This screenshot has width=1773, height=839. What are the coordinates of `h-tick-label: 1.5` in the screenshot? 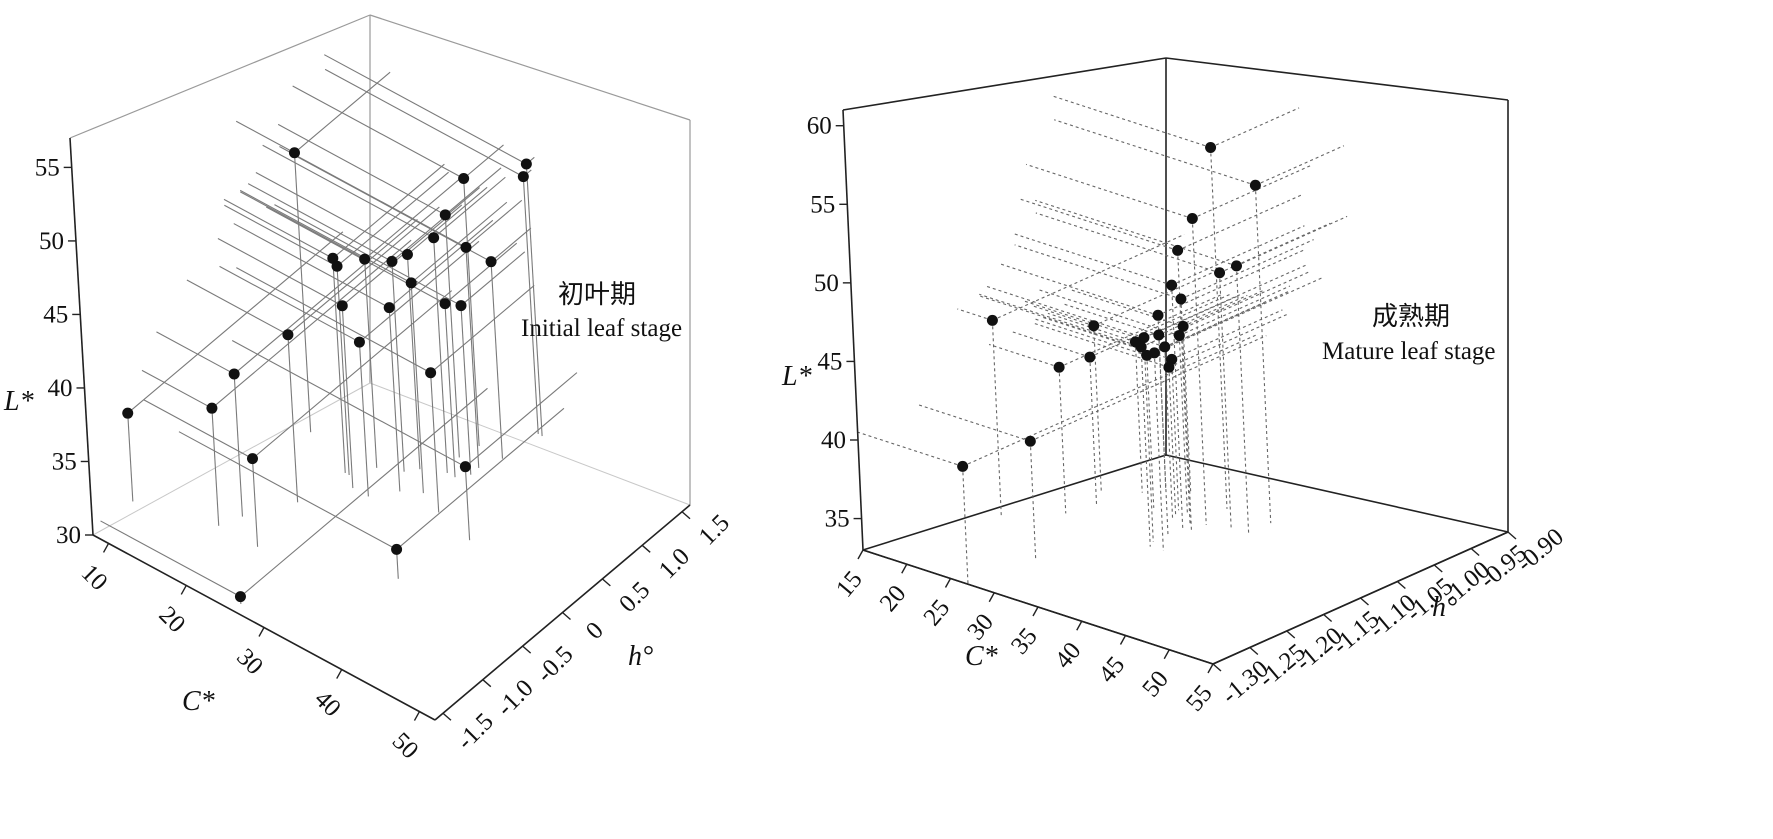 It's located at (714, 529).